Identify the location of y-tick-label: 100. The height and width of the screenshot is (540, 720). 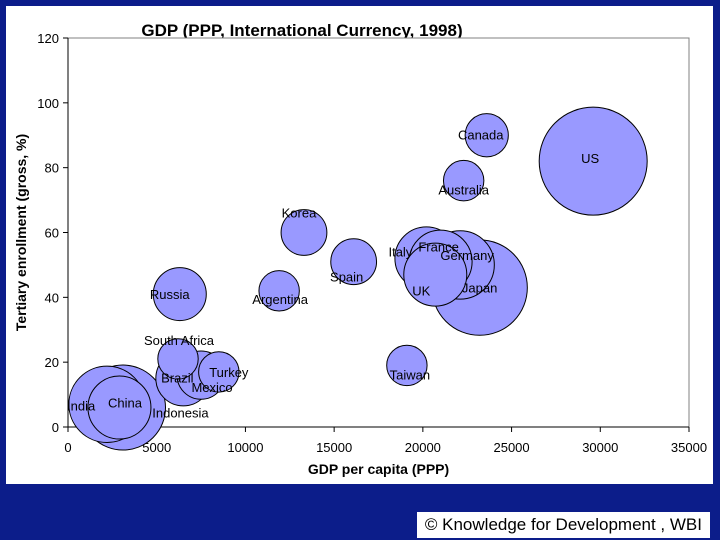
(48, 103).